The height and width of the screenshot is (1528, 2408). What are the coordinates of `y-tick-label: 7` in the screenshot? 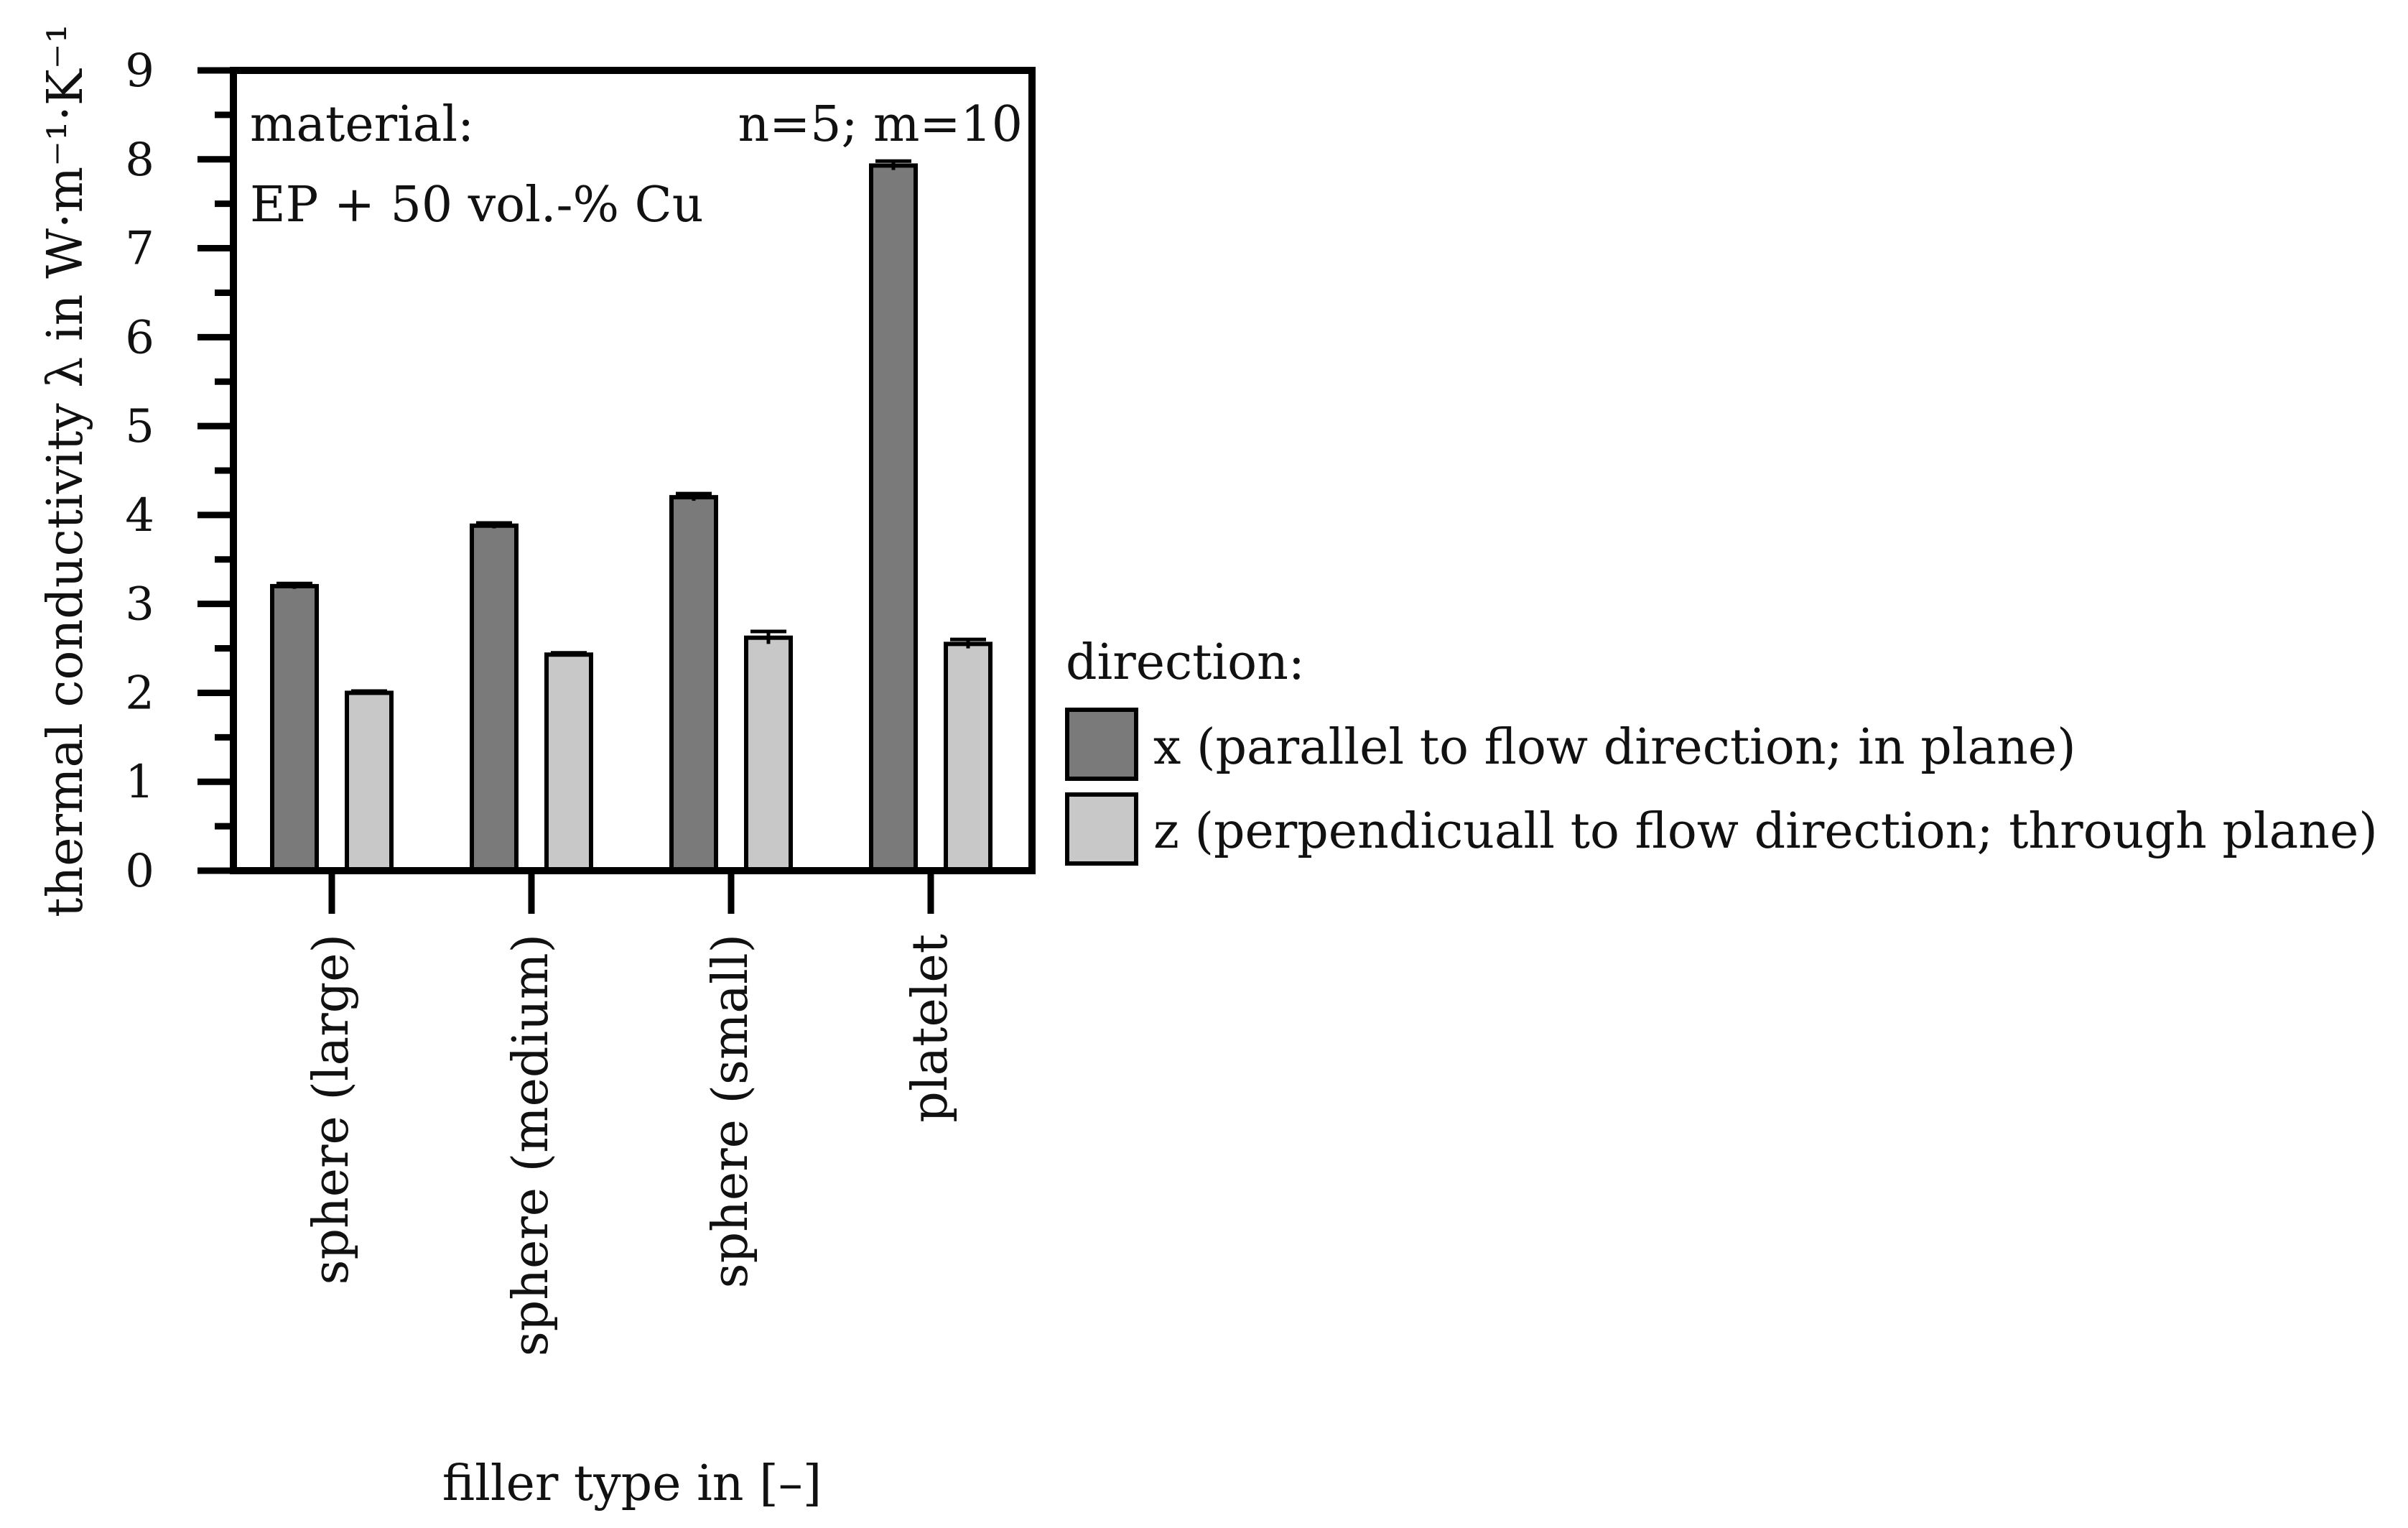 It's located at (140, 249).